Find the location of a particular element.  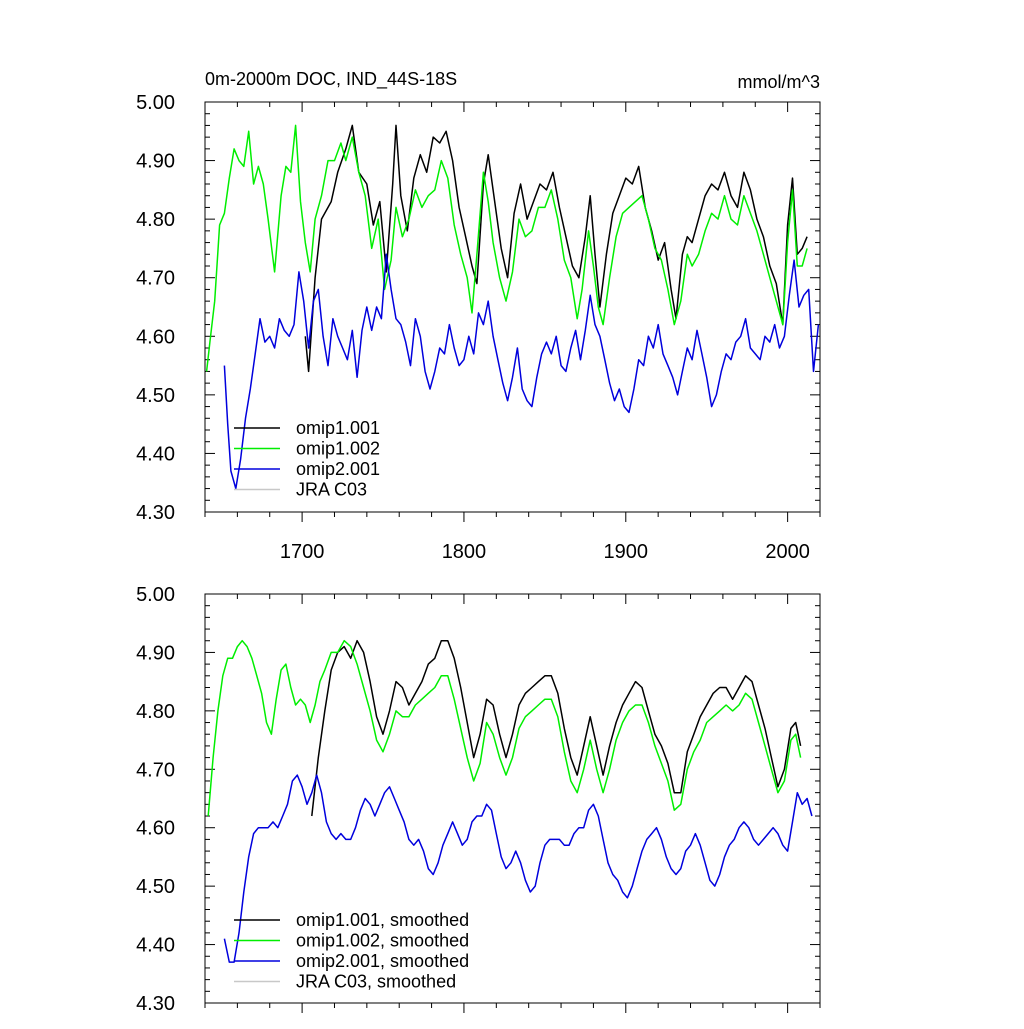

legend-label: JRA C03 is located at coordinates (331, 490).